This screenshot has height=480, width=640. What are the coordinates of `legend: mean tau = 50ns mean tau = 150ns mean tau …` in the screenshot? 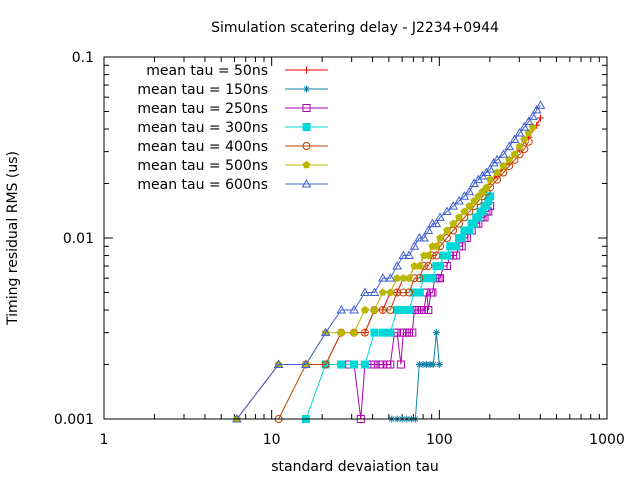 It's located at (232, 128).